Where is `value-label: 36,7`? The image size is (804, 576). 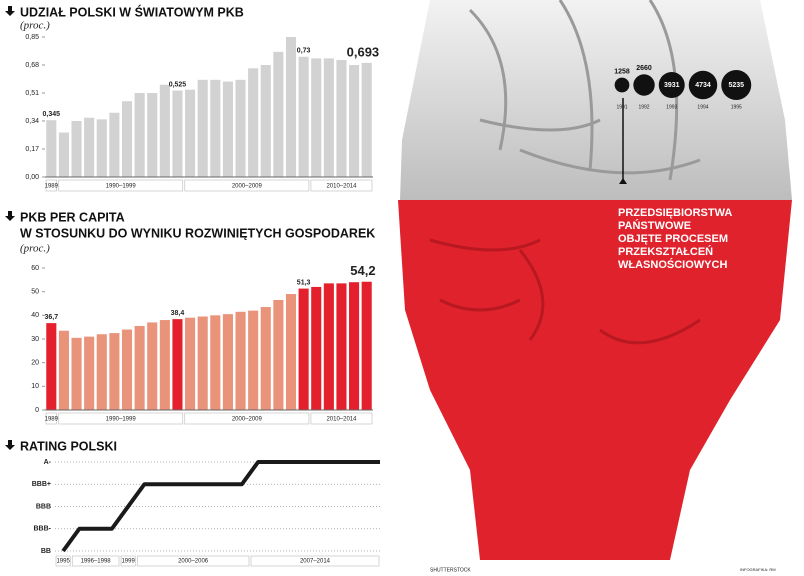 value-label: 36,7 is located at coordinates (51, 317).